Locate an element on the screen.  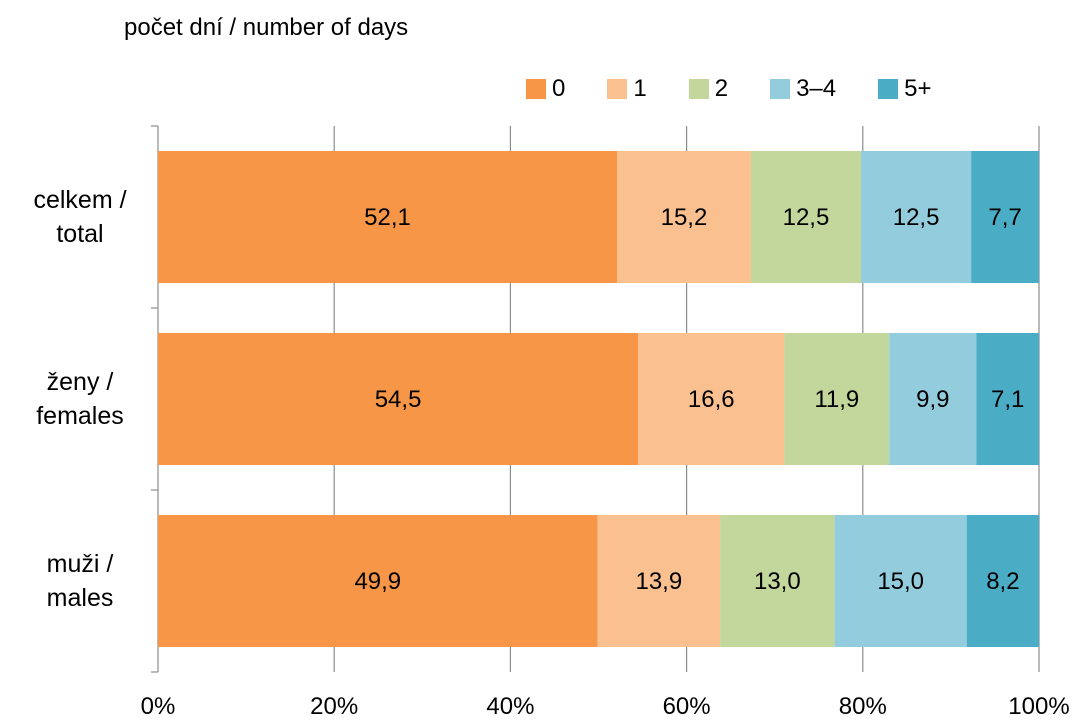
data-label: 13,0 is located at coordinates (777, 581).